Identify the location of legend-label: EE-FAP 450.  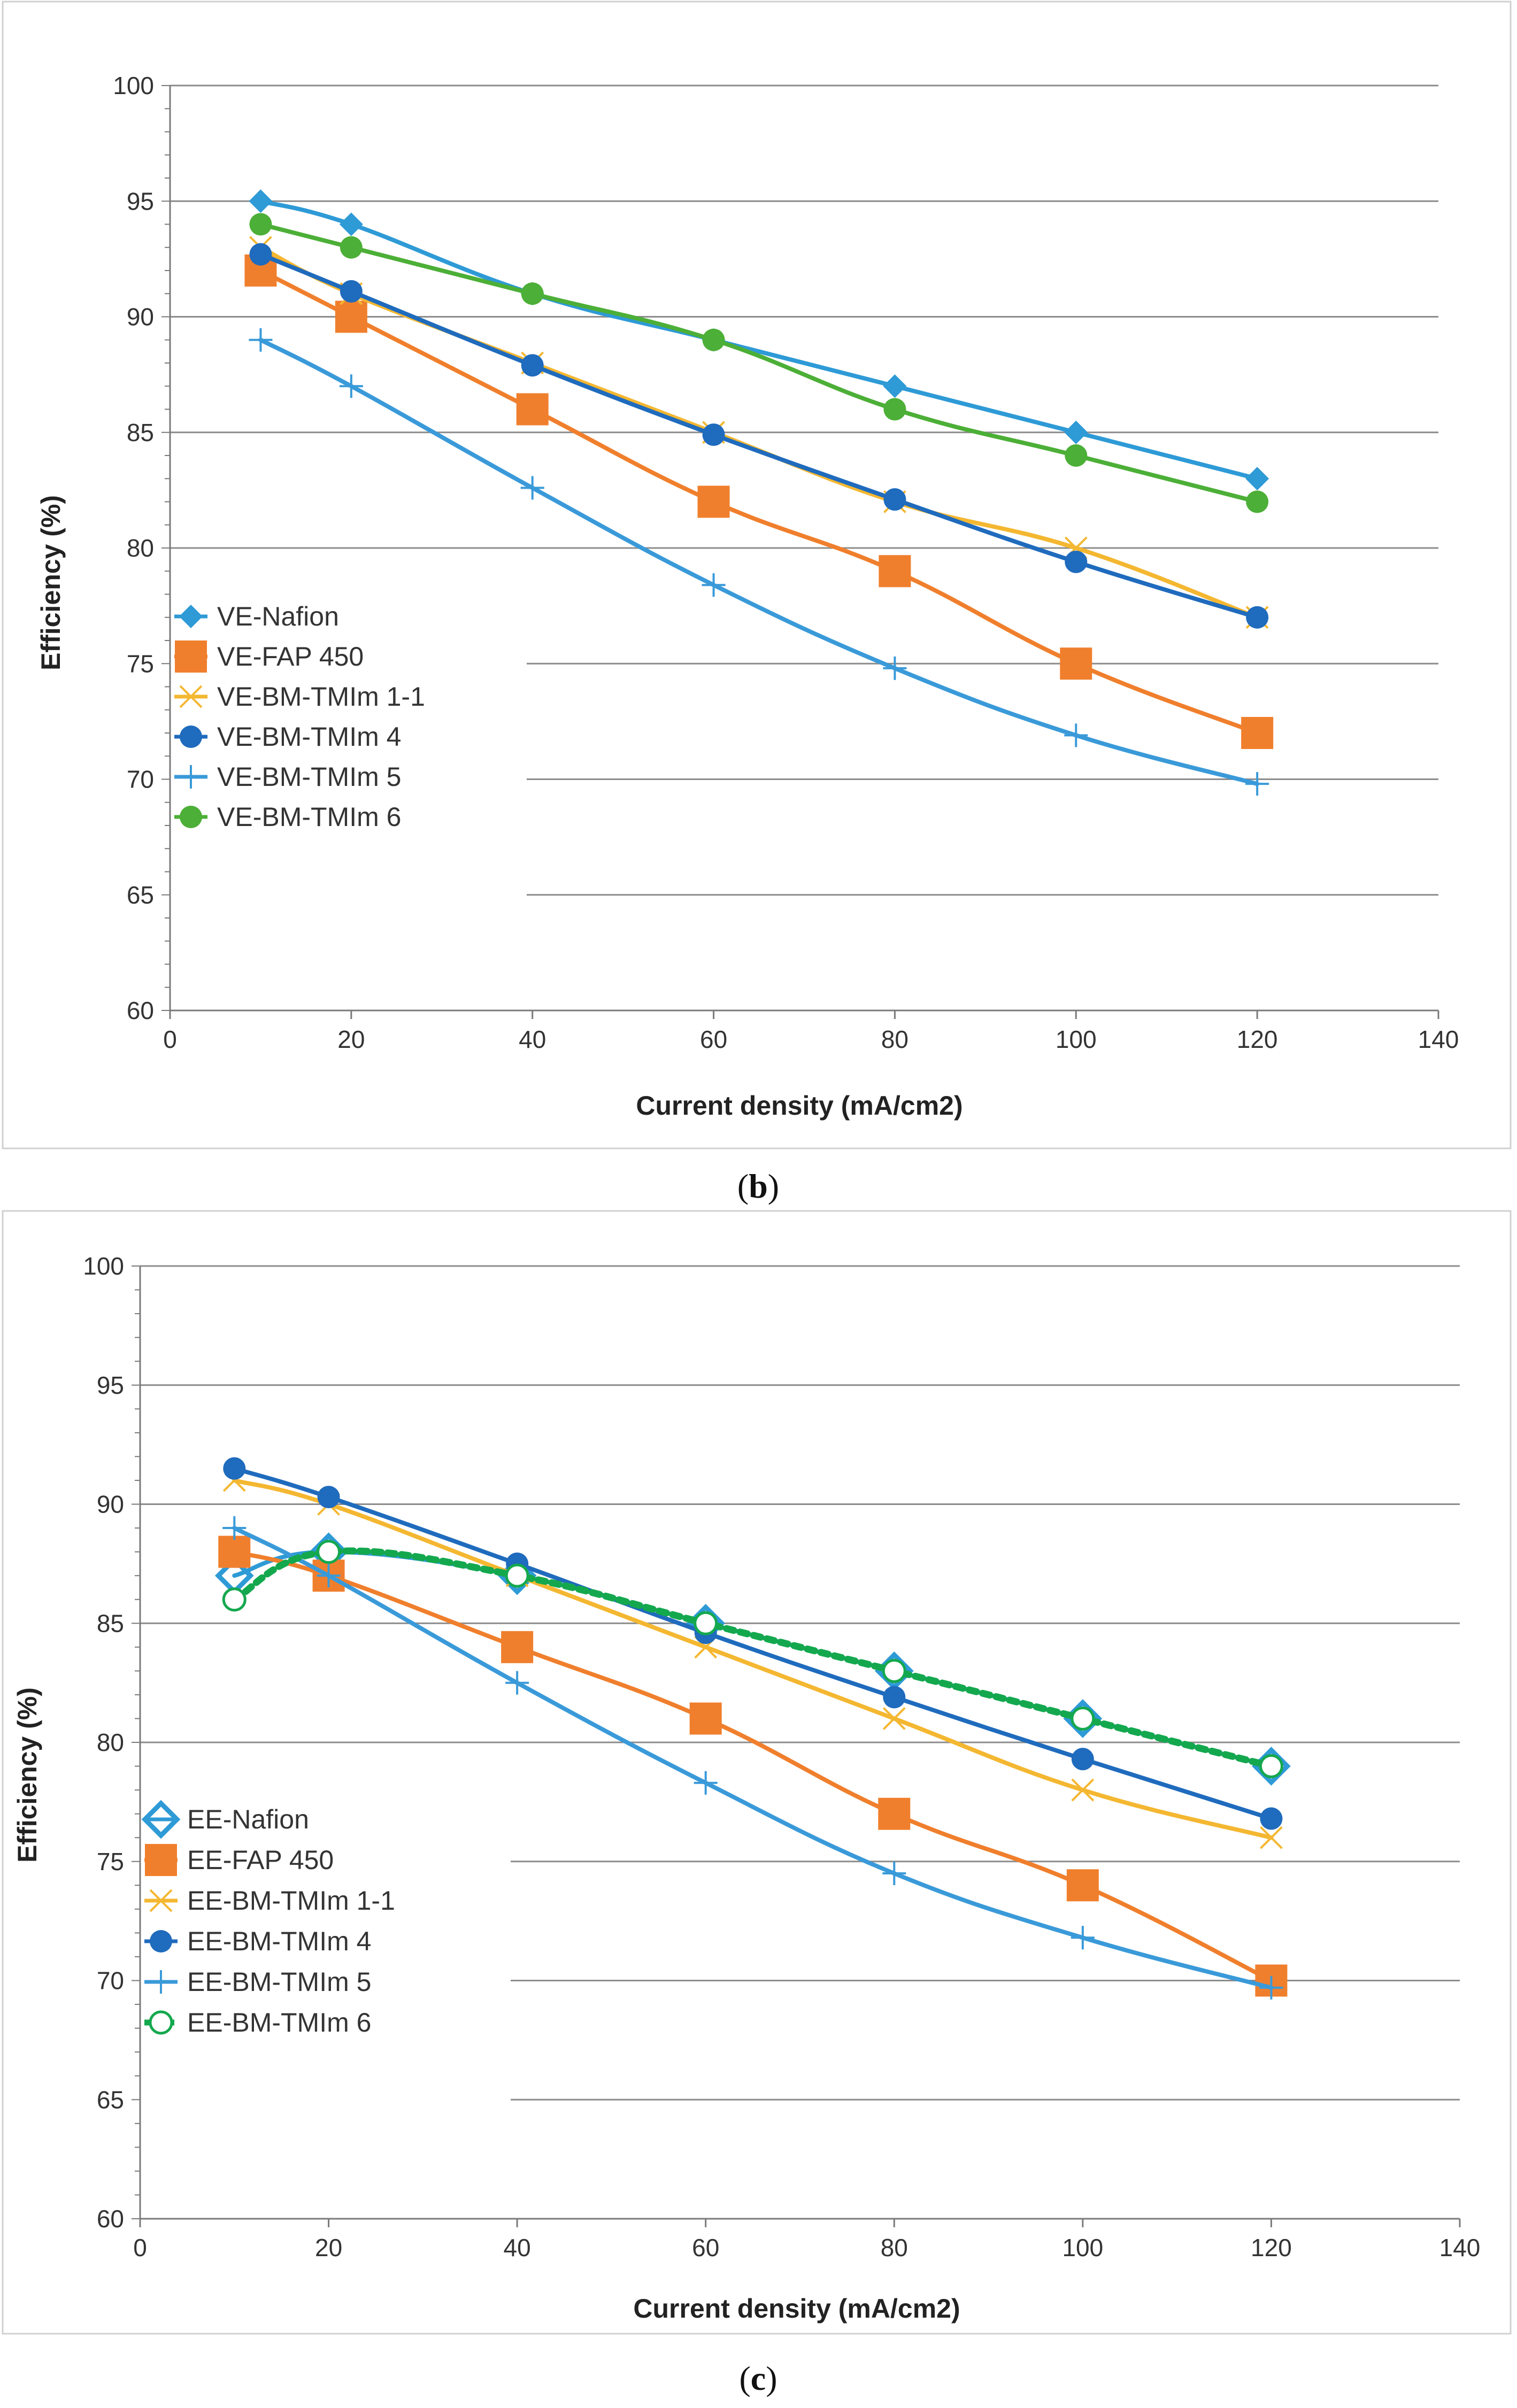
(260, 1860).